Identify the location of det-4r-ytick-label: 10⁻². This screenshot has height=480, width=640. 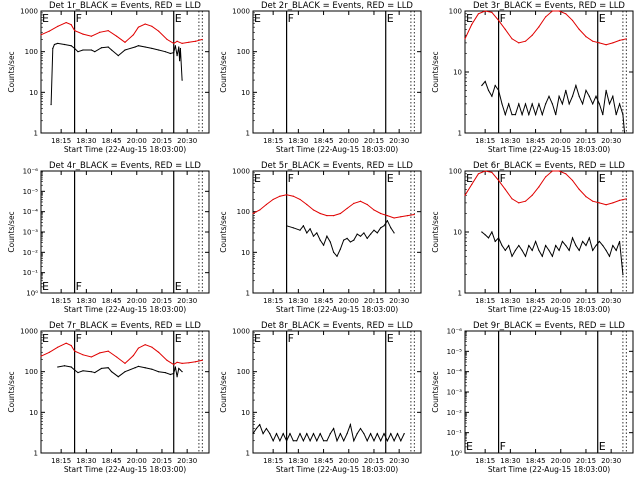
(31, 253).